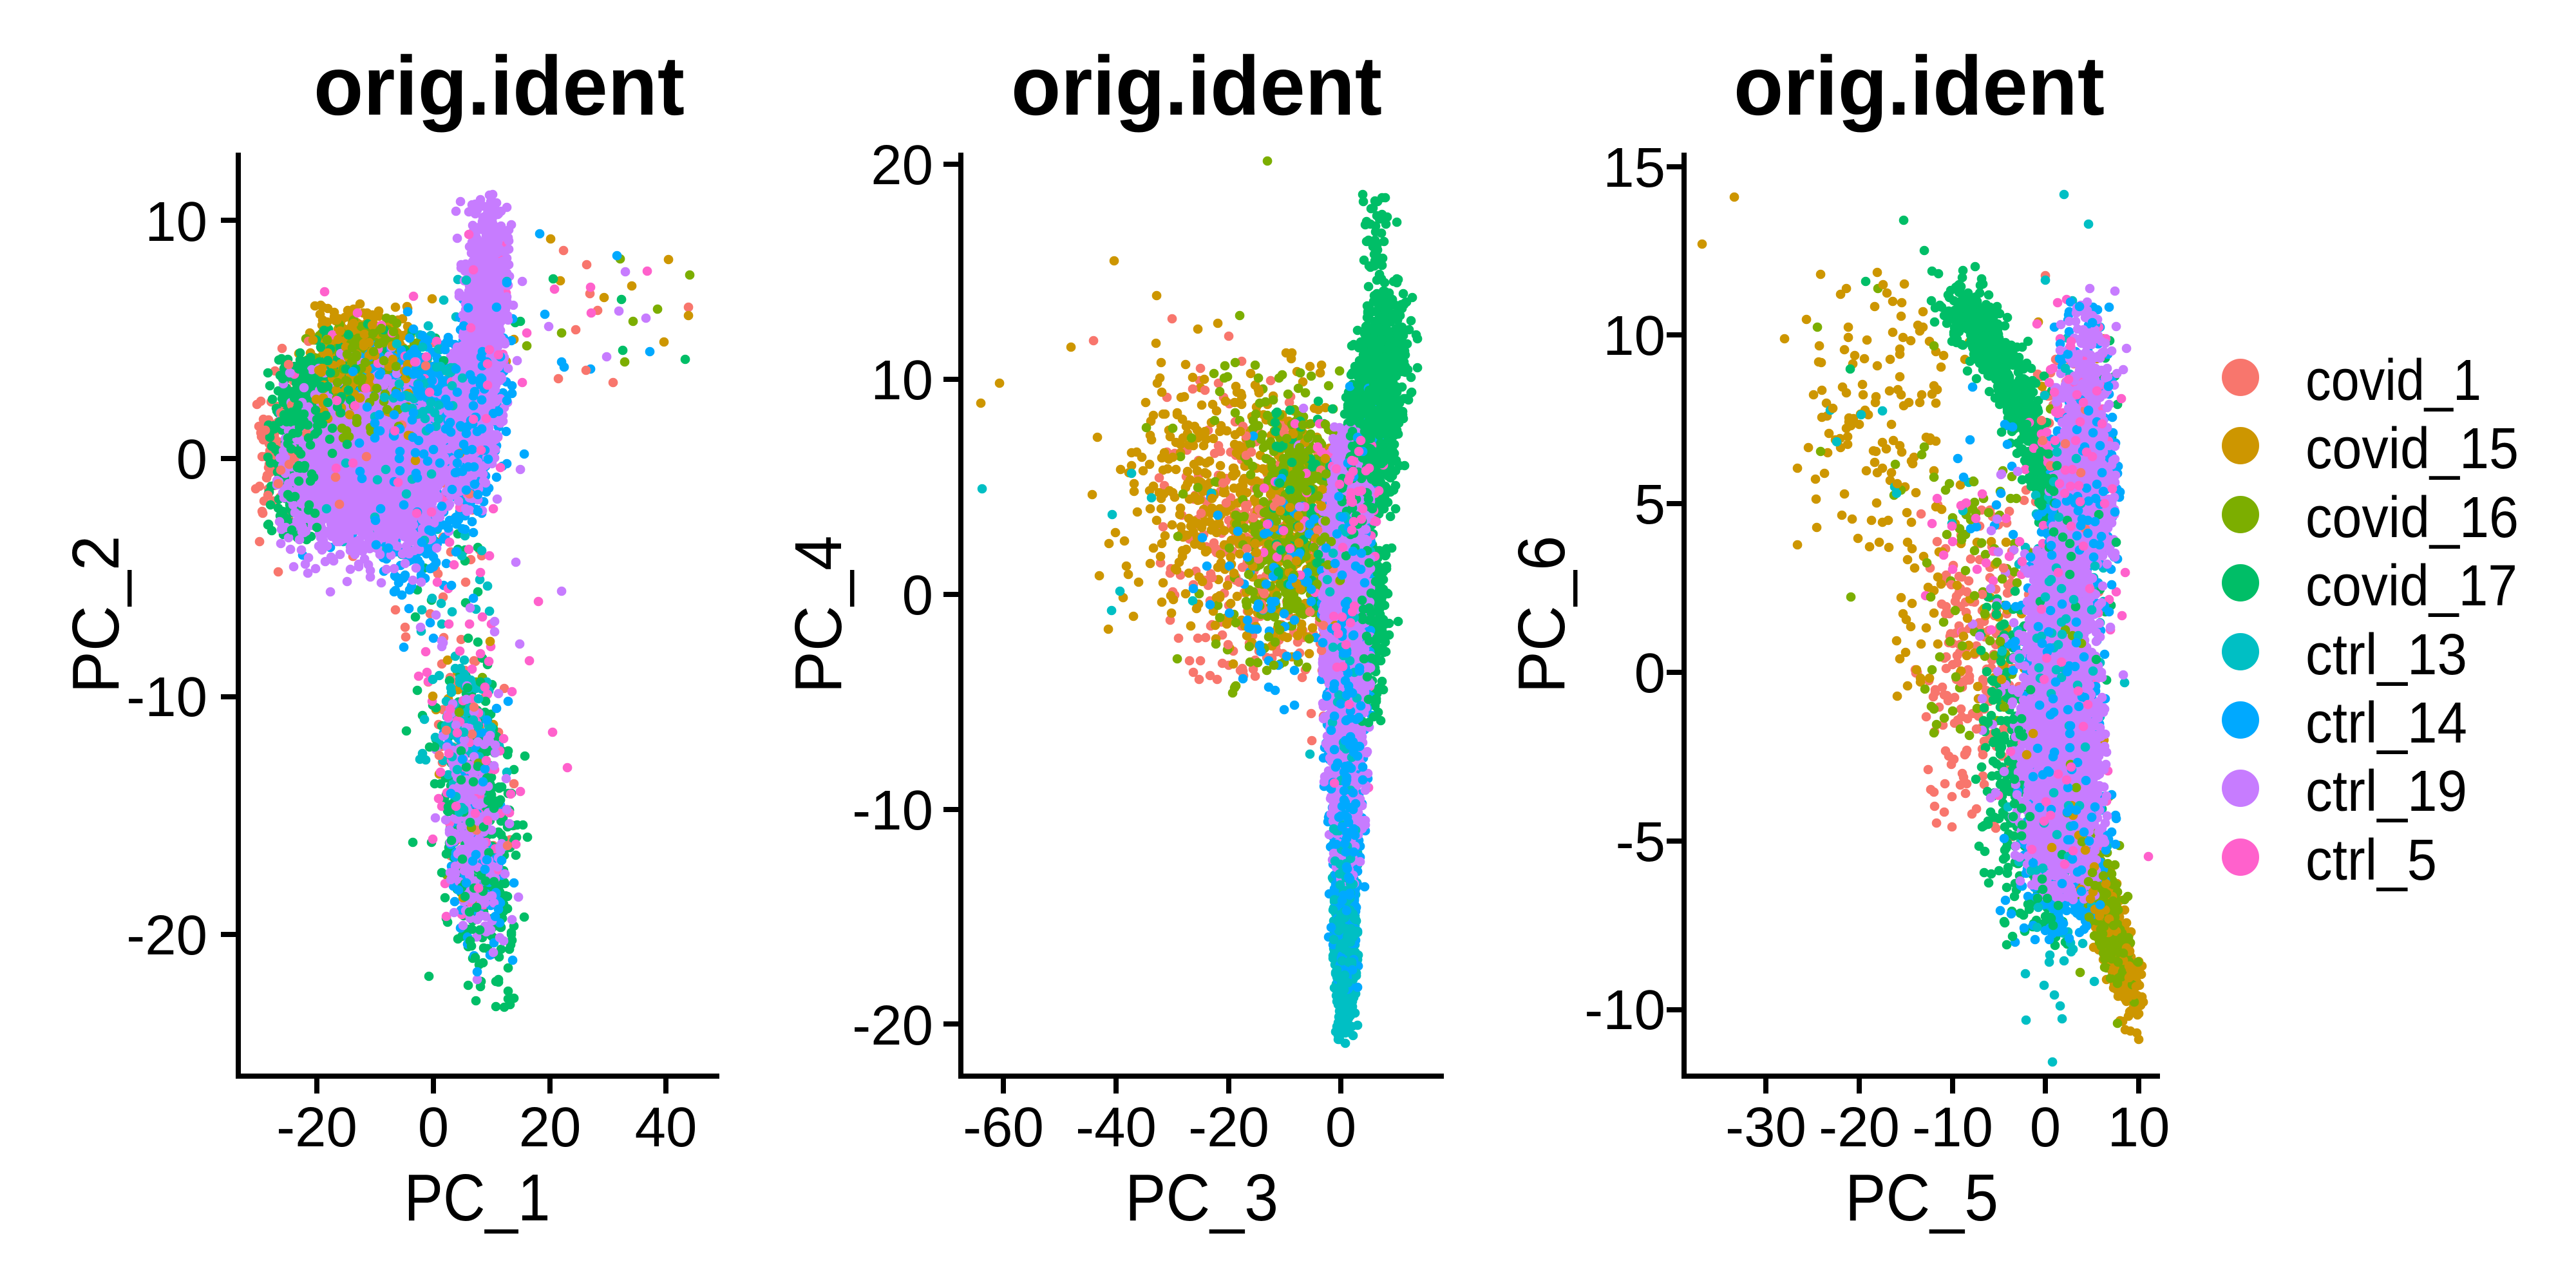 The height and width of the screenshot is (1288, 2576). What do you see at coordinates (1201, 1197) in the screenshot?
I see `svg-text: PC_3` at bounding box center [1201, 1197].